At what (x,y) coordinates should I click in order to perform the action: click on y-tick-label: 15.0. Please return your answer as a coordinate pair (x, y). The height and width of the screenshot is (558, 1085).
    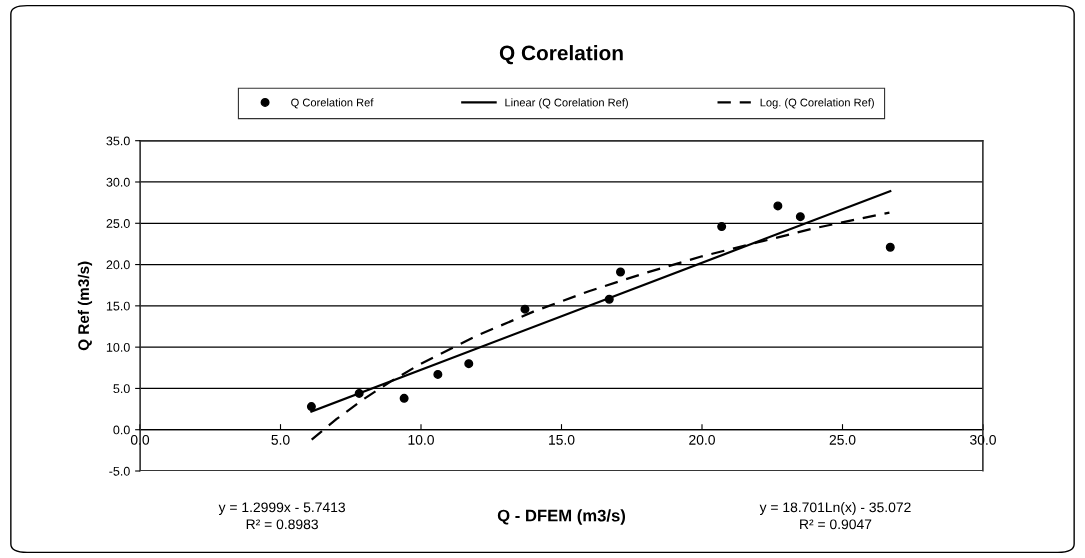
    Looking at the image, I should click on (118, 306).